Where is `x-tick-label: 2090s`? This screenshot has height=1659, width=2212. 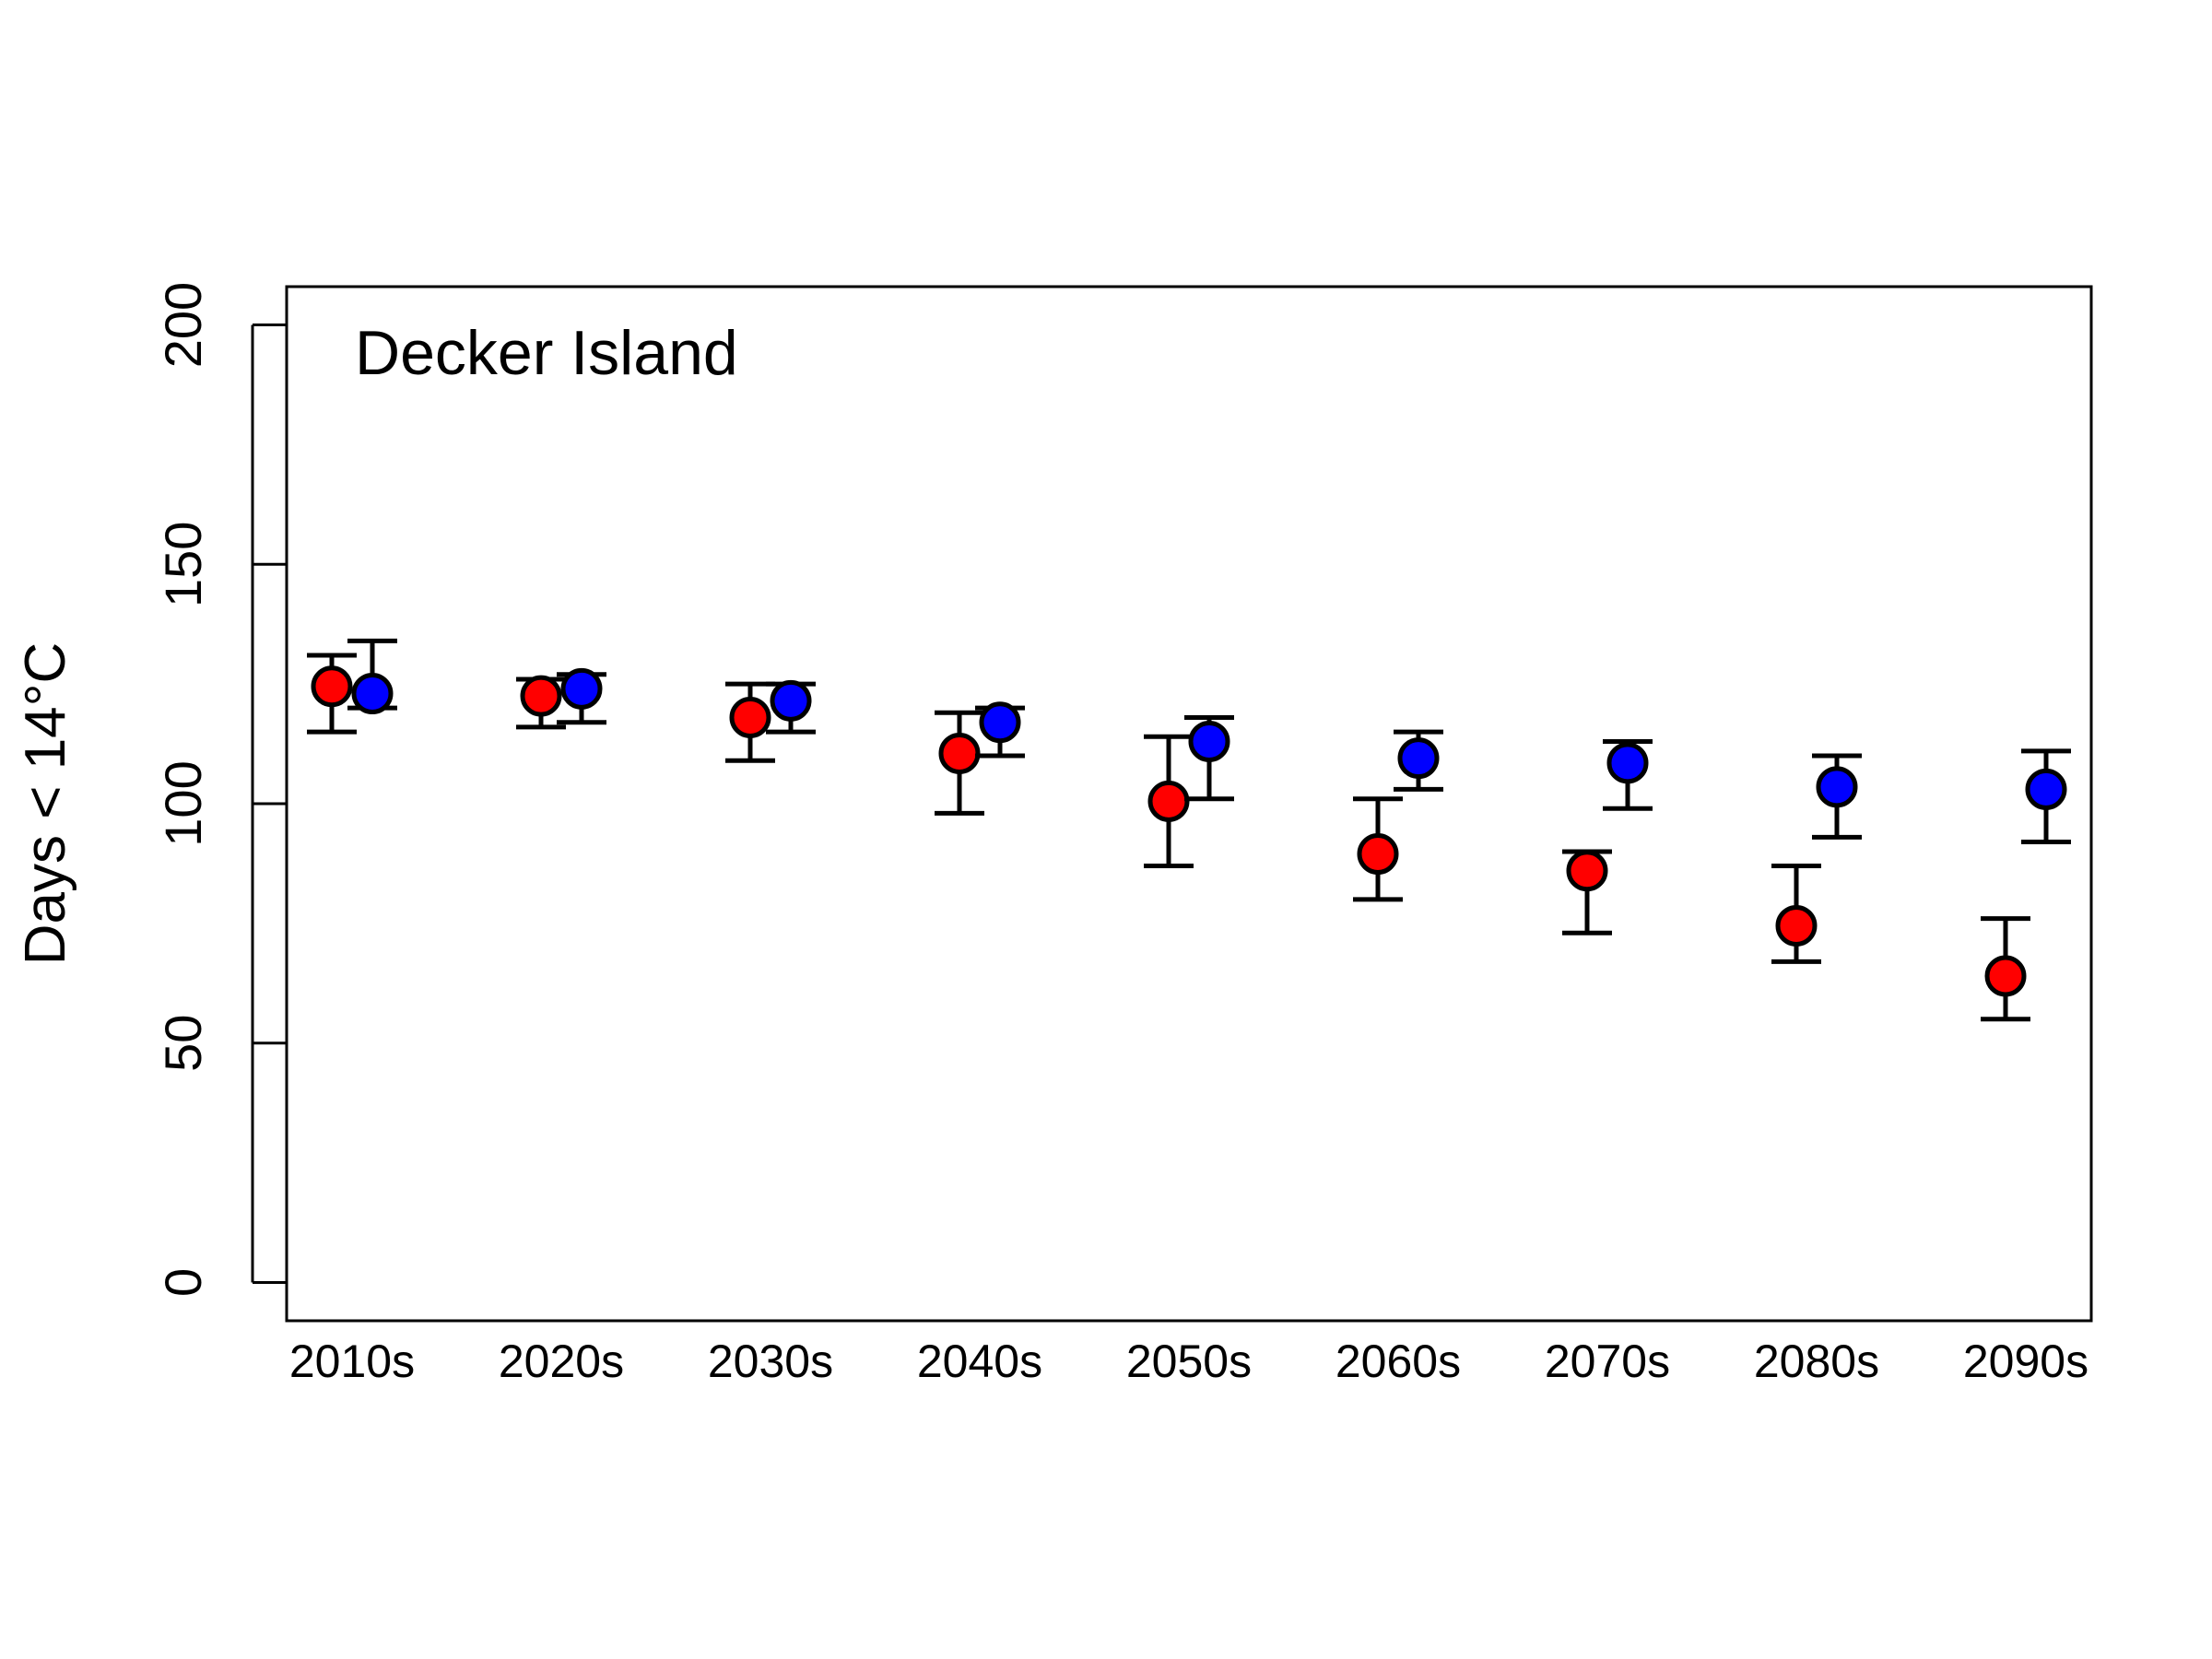 x-tick-label: 2090s is located at coordinates (2025, 1361).